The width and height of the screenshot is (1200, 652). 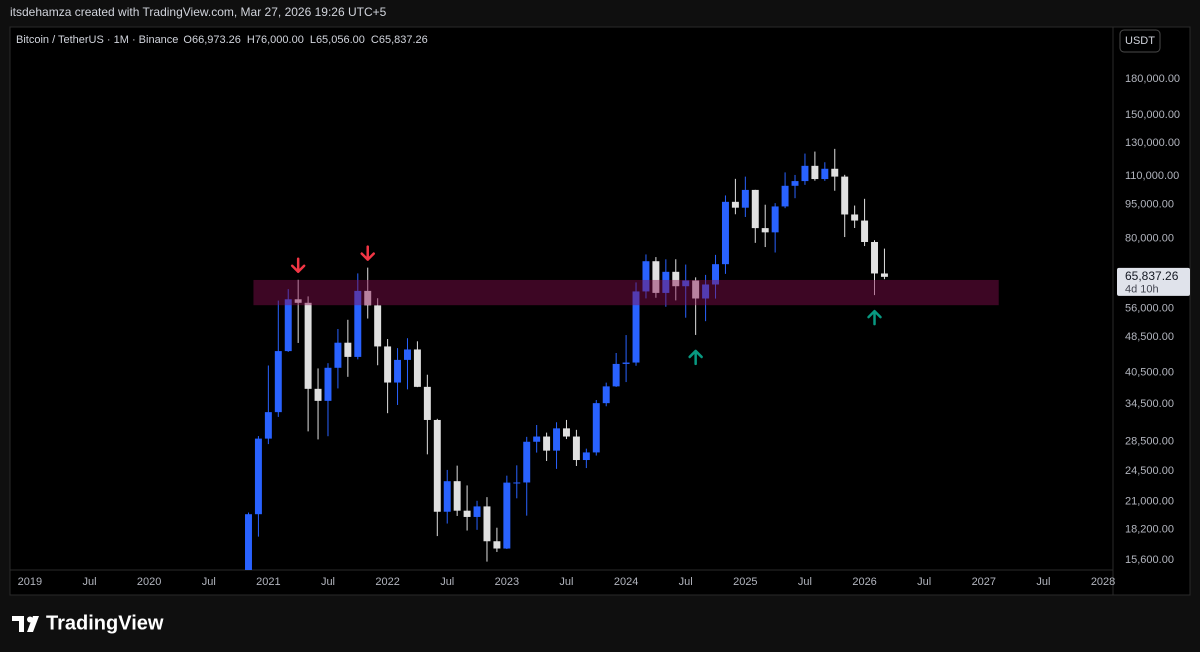 What do you see at coordinates (1149, 441) in the screenshot?
I see `y-tick-label: 28,500.00` at bounding box center [1149, 441].